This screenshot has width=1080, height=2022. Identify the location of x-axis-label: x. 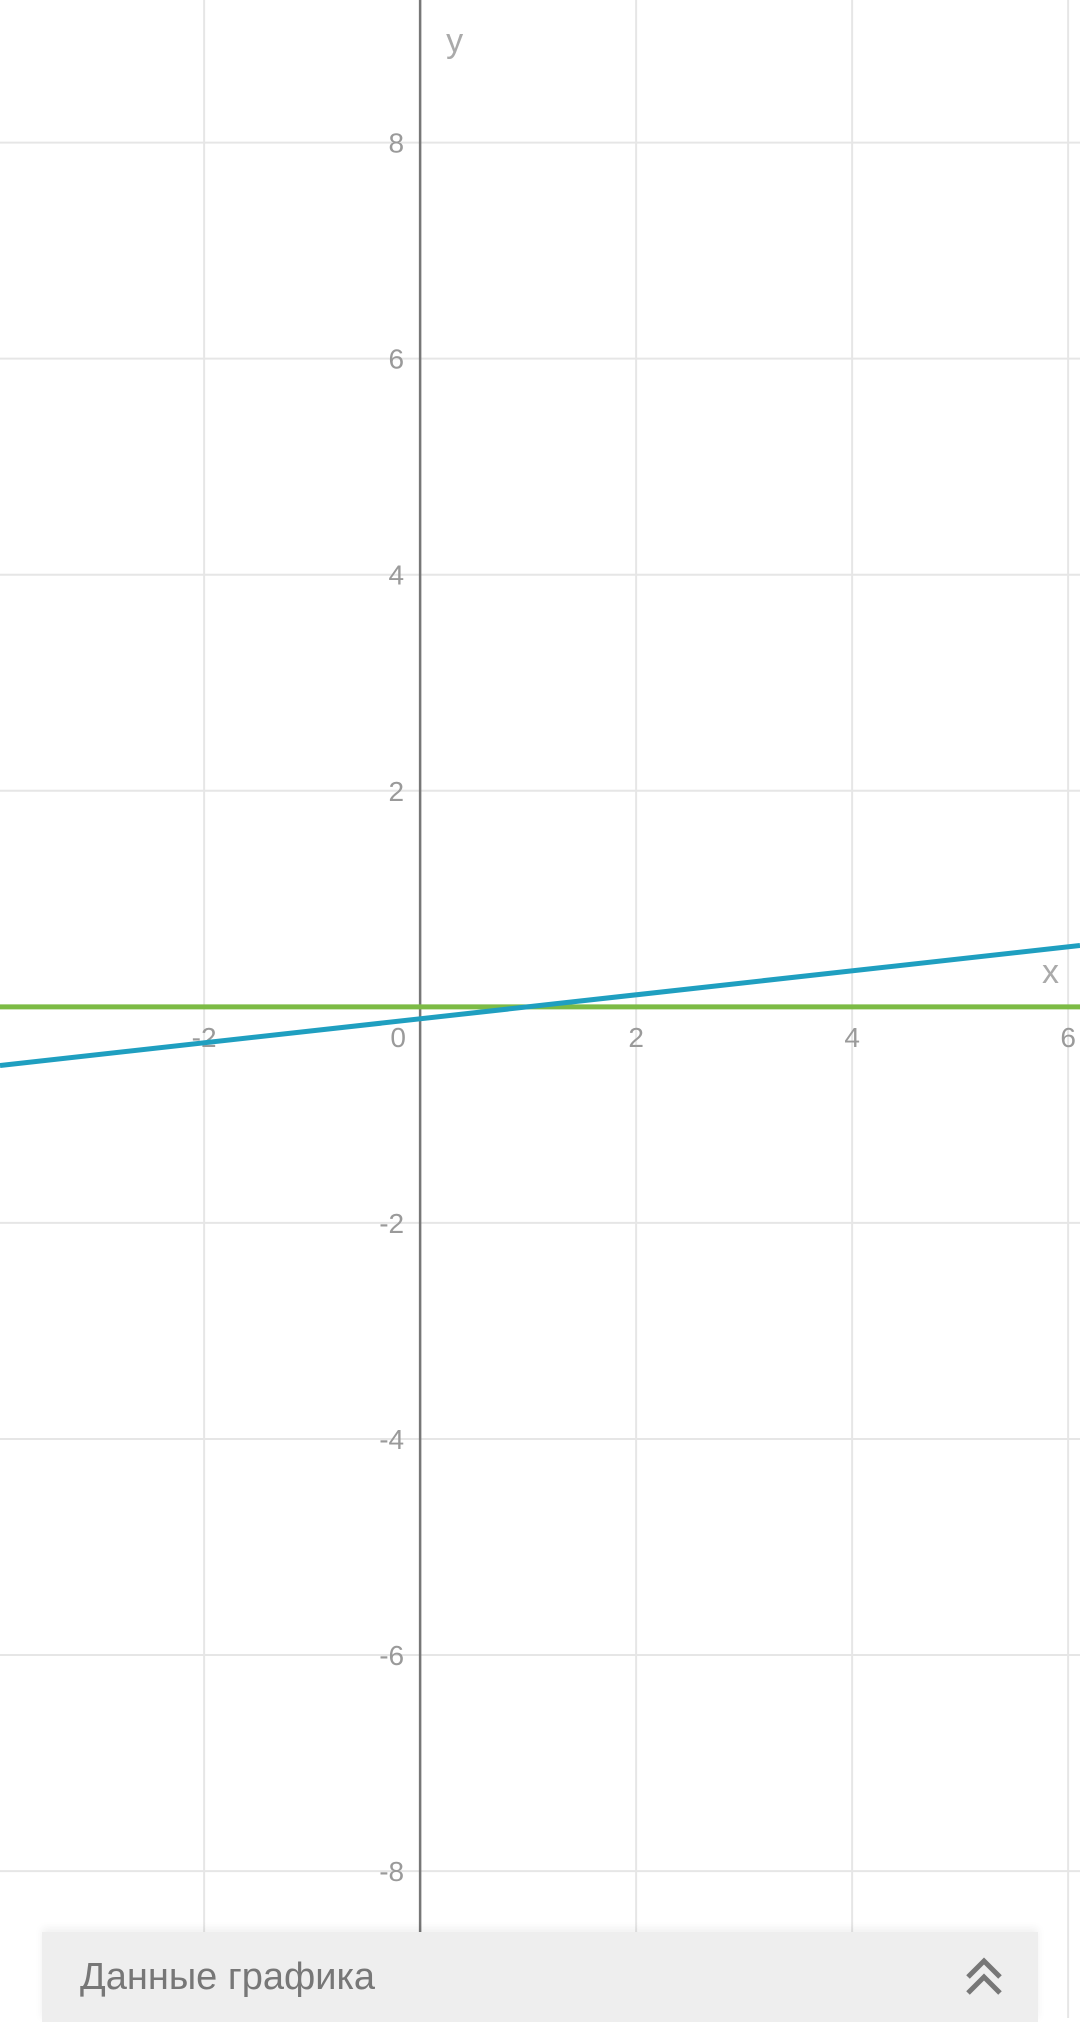
(1050, 972).